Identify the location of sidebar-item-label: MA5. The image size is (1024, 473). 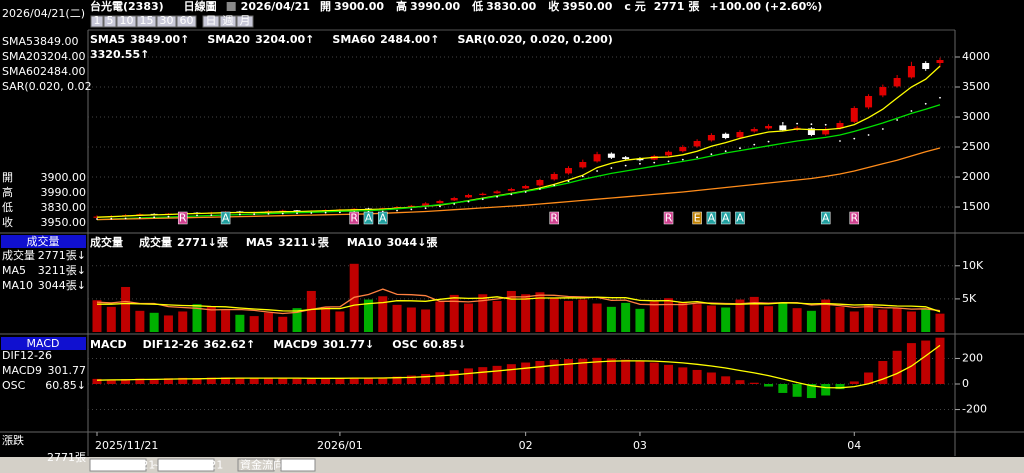
(14, 270).